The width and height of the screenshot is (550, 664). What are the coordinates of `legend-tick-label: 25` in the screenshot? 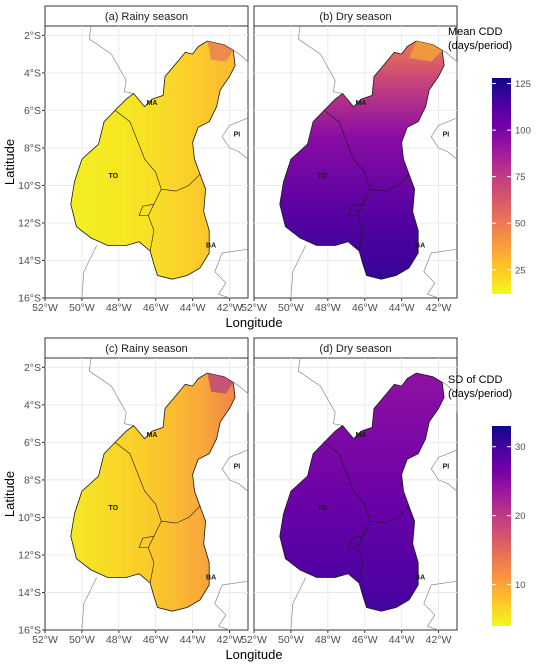 It's located at (520, 270).